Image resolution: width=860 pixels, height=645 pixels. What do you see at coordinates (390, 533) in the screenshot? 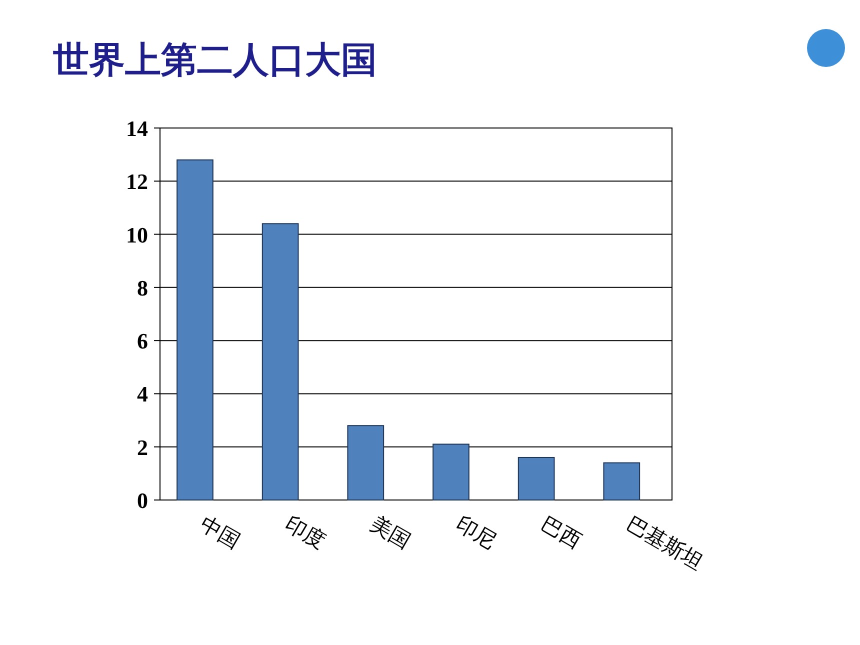
I see `x-tick-label: 美国` at bounding box center [390, 533].